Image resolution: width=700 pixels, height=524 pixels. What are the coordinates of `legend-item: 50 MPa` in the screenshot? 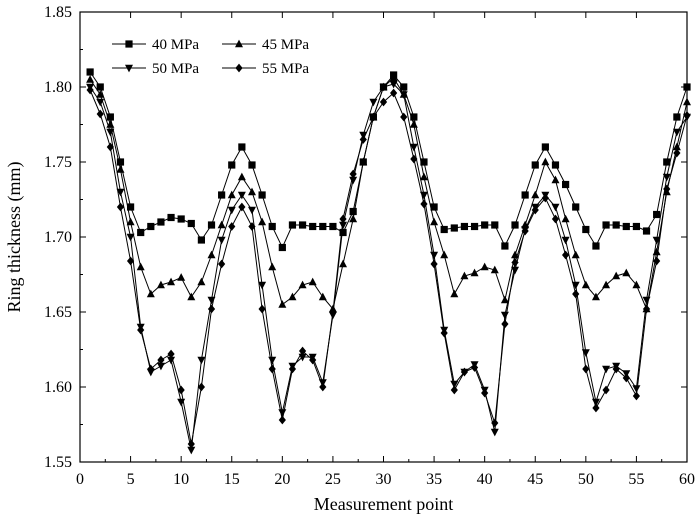 It's located at (155, 69).